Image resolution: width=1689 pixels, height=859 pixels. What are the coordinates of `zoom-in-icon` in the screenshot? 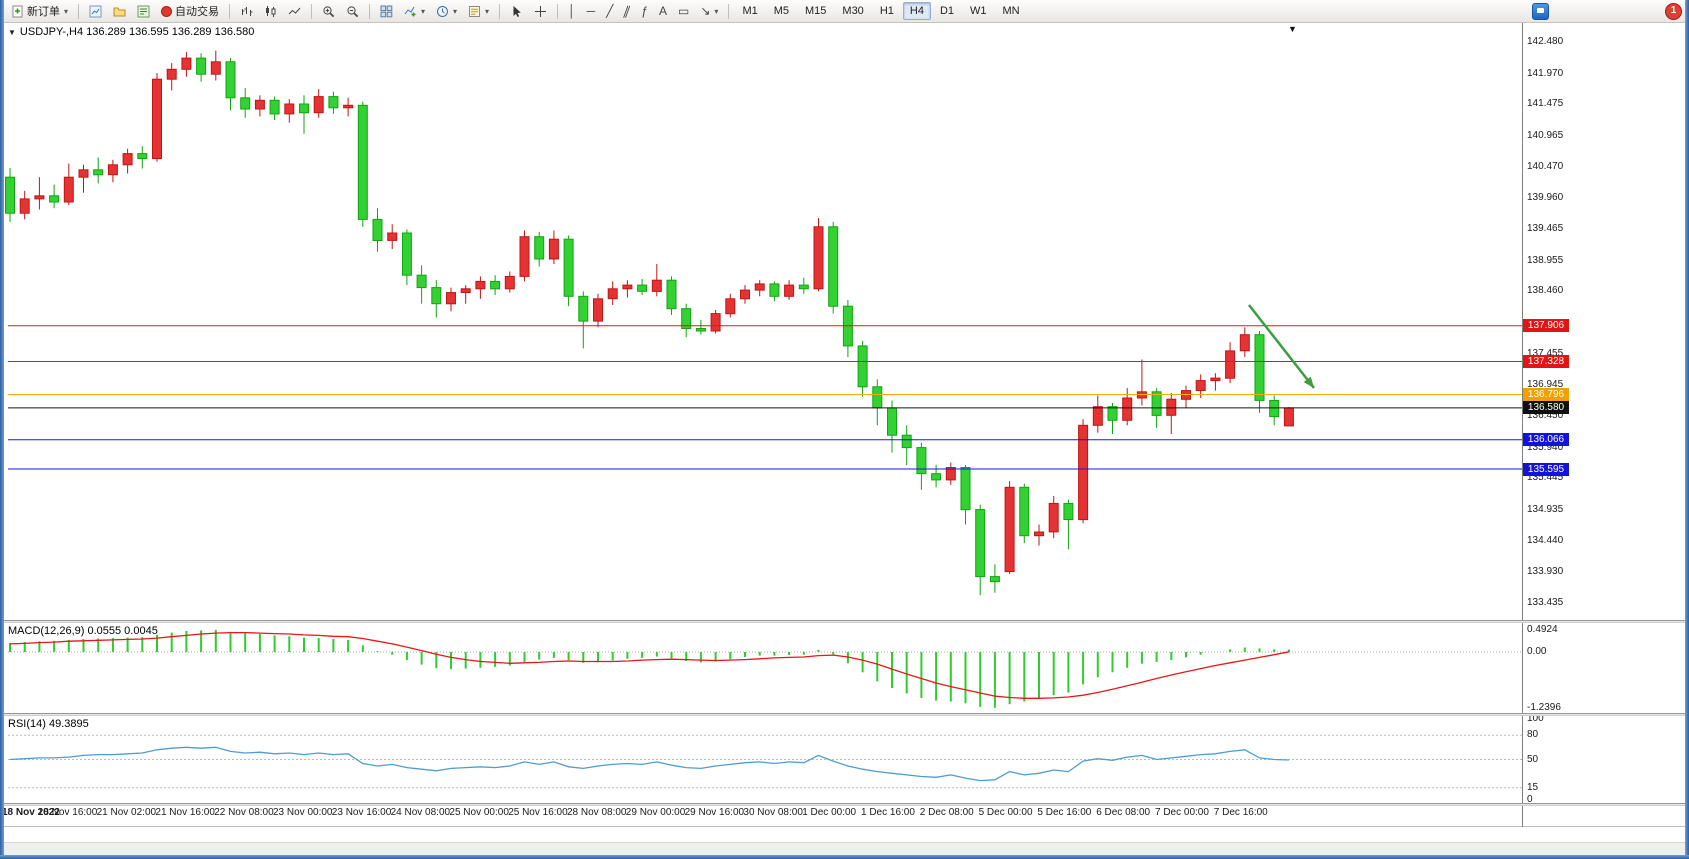 It's located at (329, 11).